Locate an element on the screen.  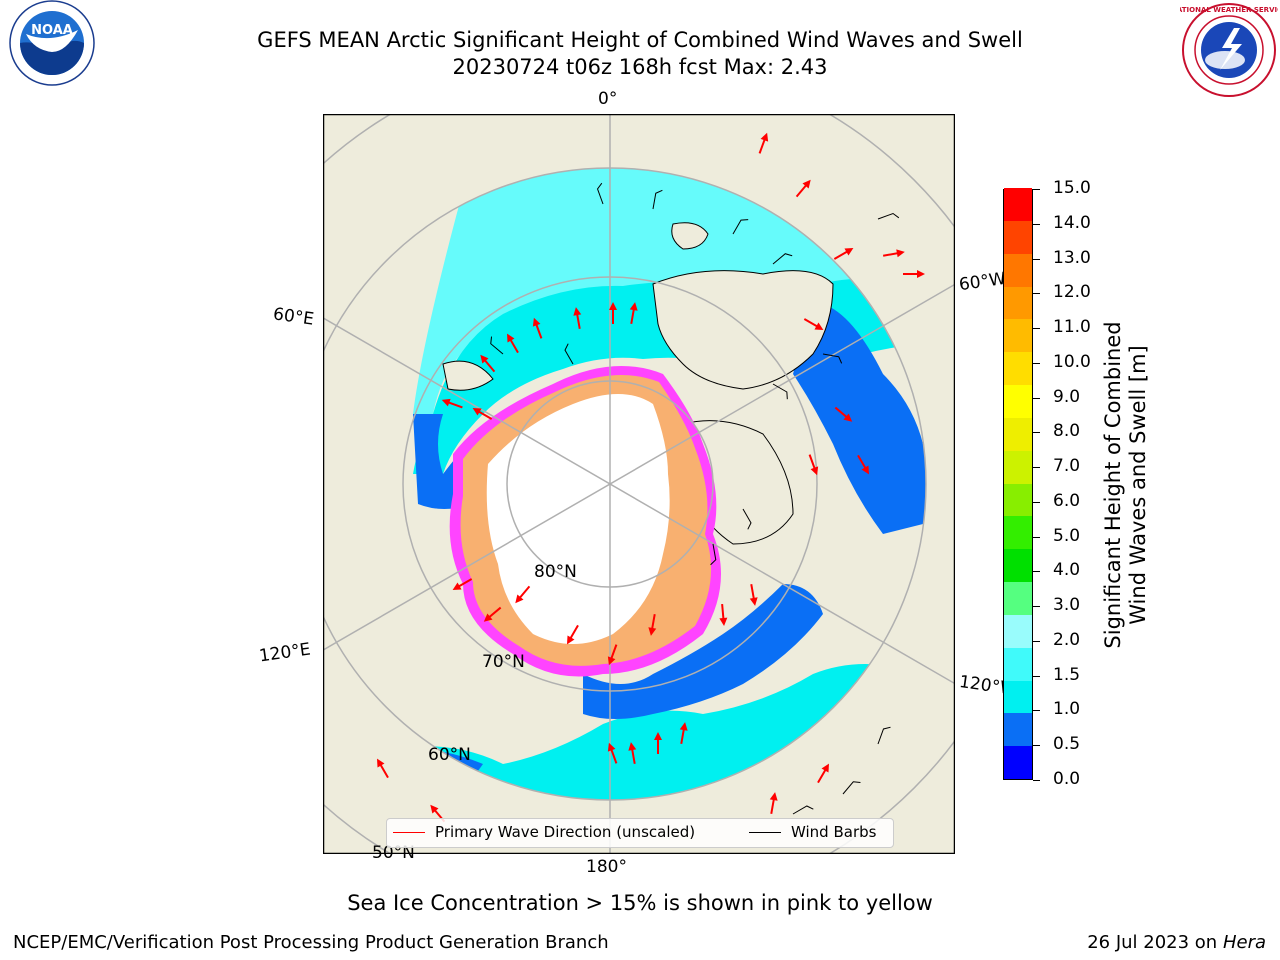
colorbar-tick-label: 9.0 is located at coordinates (1067, 396).